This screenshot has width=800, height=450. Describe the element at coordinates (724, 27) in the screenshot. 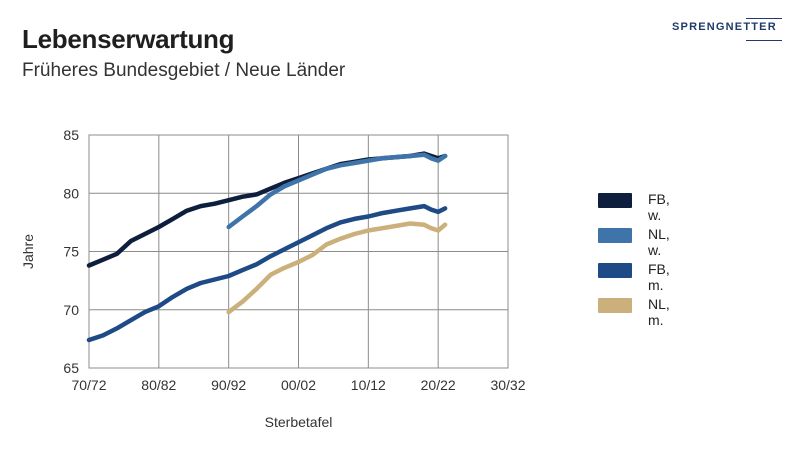

I see `logo-text: SPRENGNETTER` at that location.